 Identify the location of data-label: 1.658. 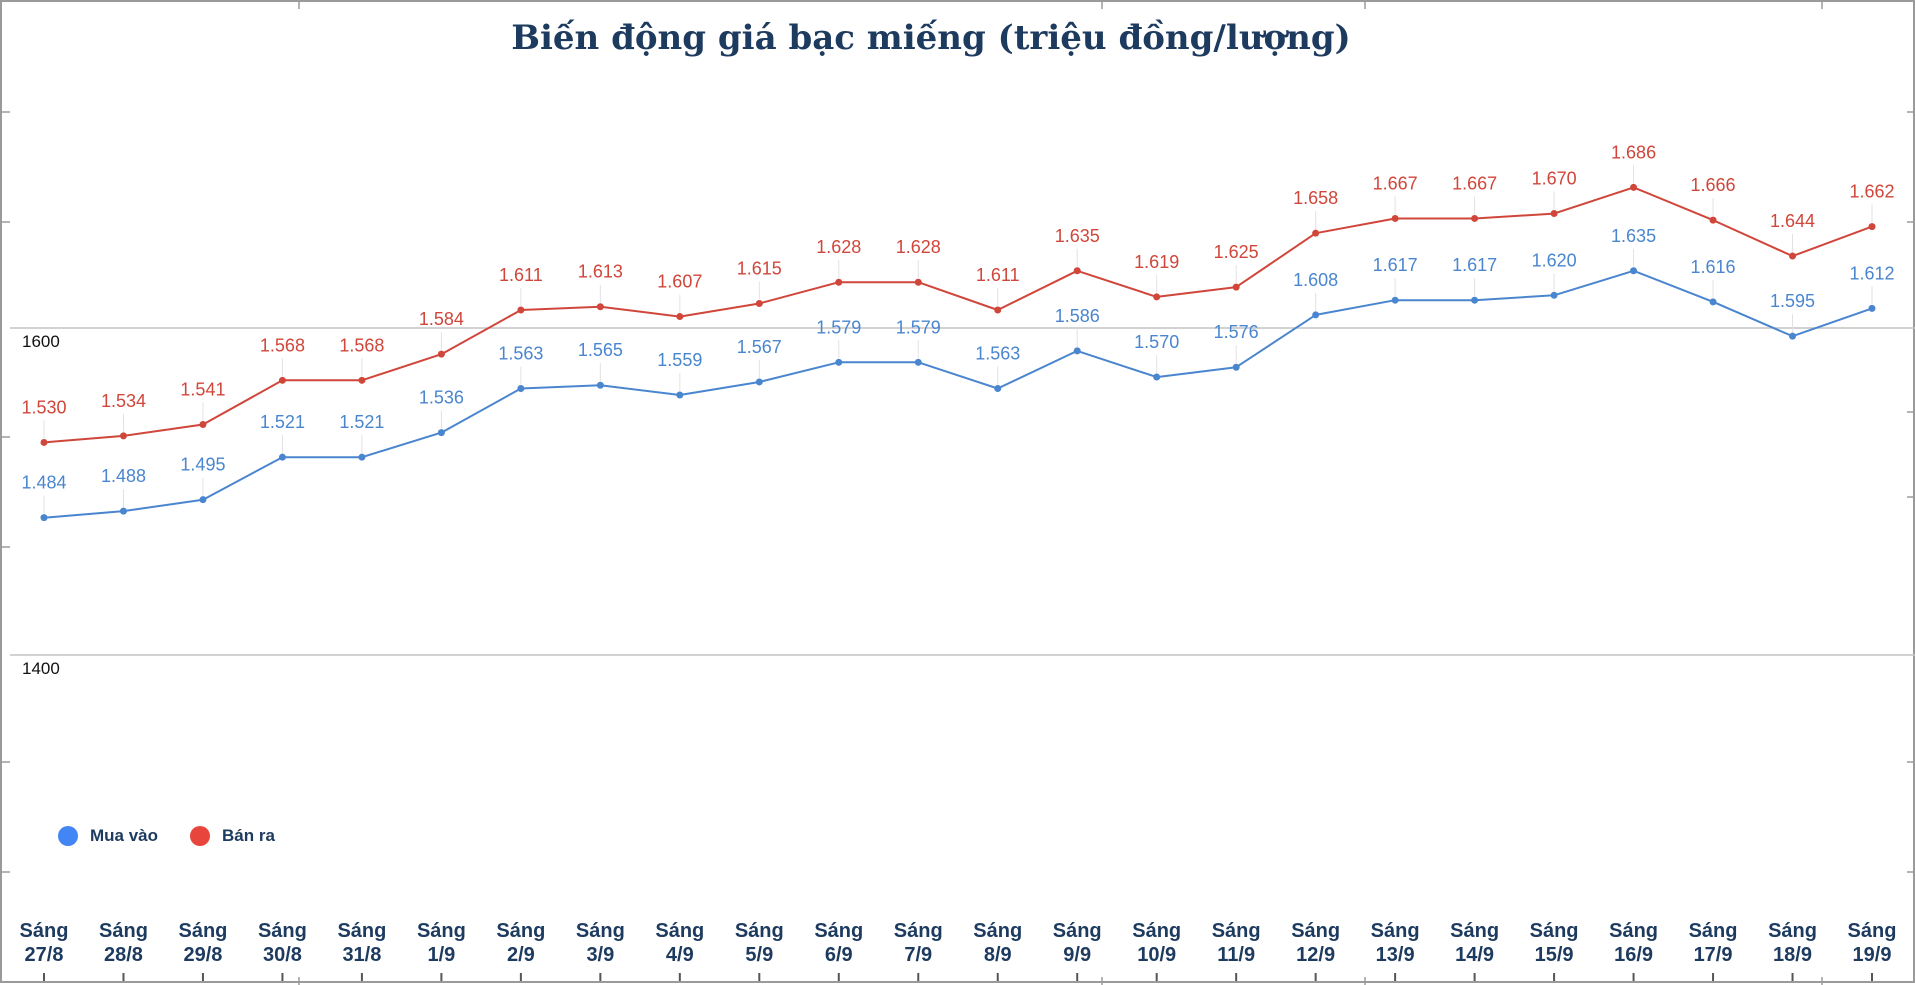
(1315, 198).